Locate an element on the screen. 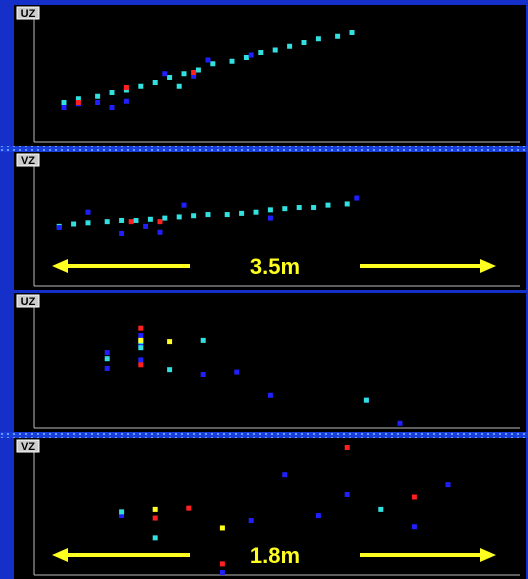  panel-title: VZ is located at coordinates (28, 161).